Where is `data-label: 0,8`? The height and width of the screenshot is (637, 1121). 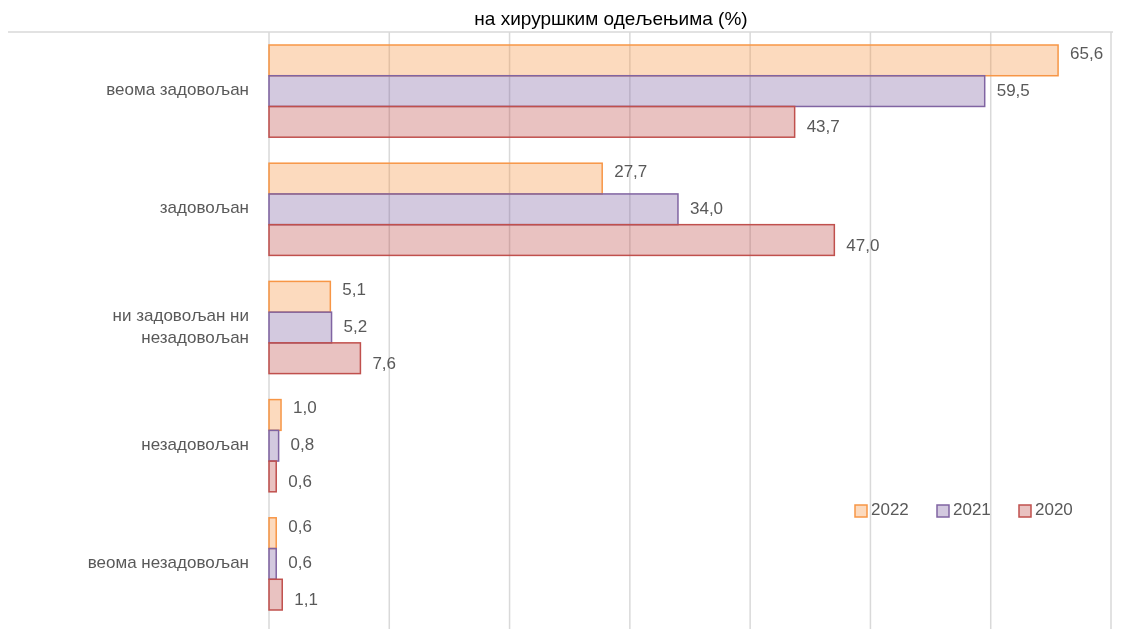 data-label: 0,8 is located at coordinates (302, 445).